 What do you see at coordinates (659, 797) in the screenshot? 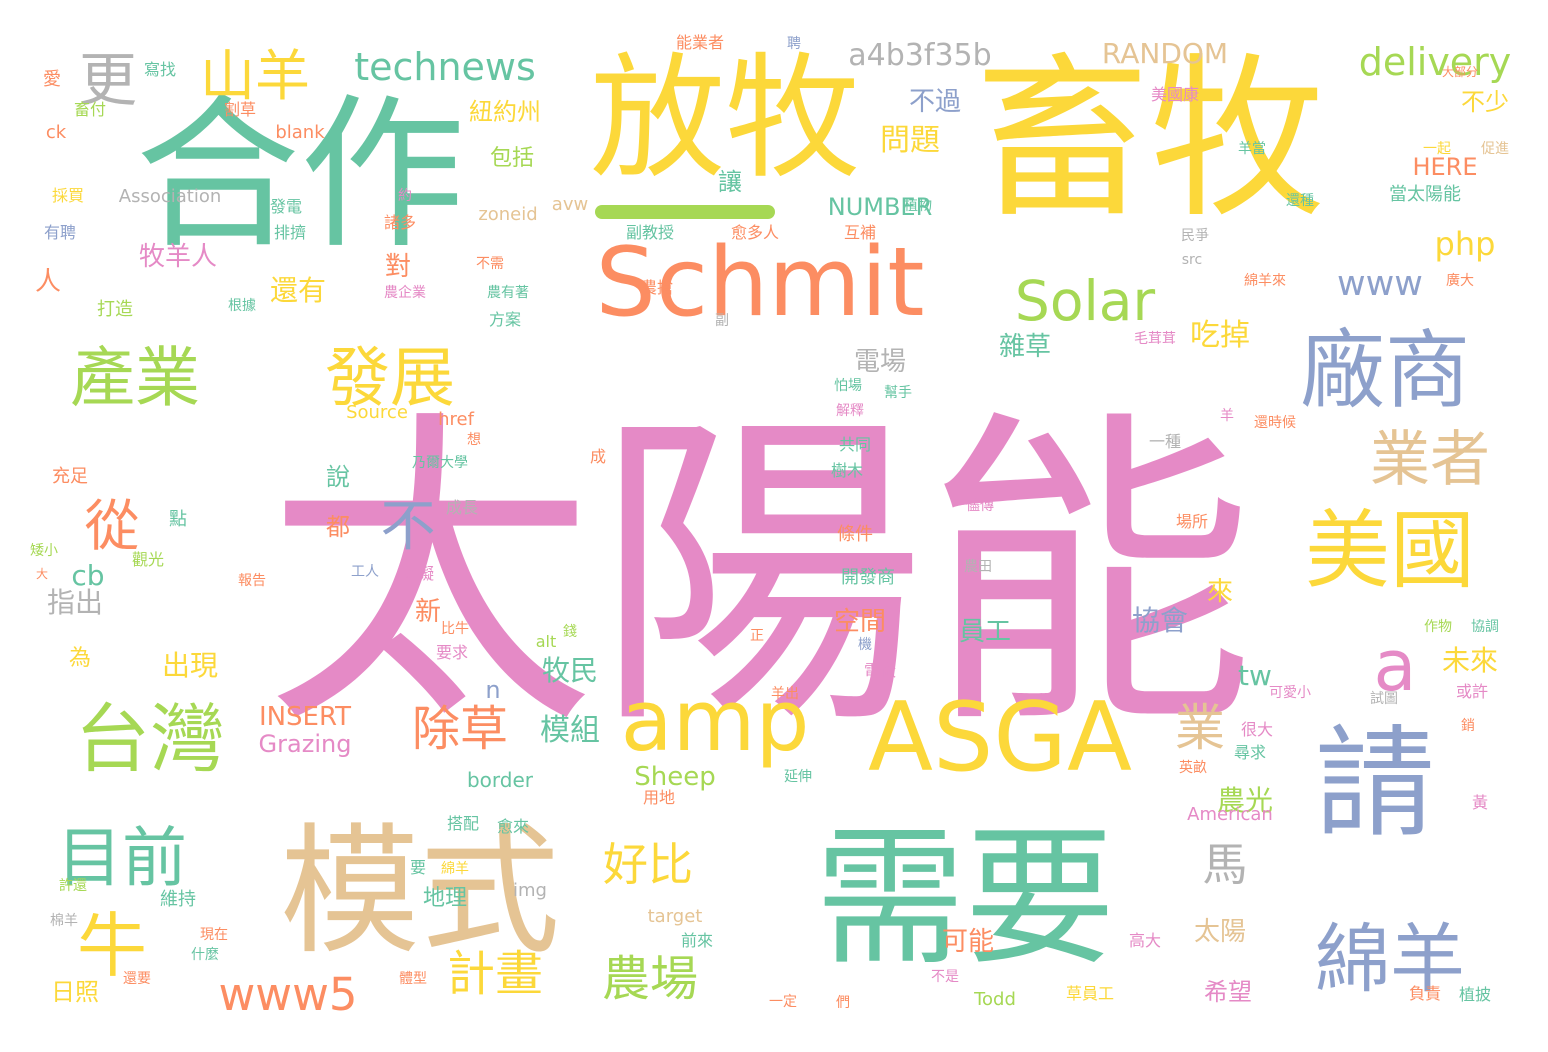
I see `cloud-word: 用地` at bounding box center [659, 797].